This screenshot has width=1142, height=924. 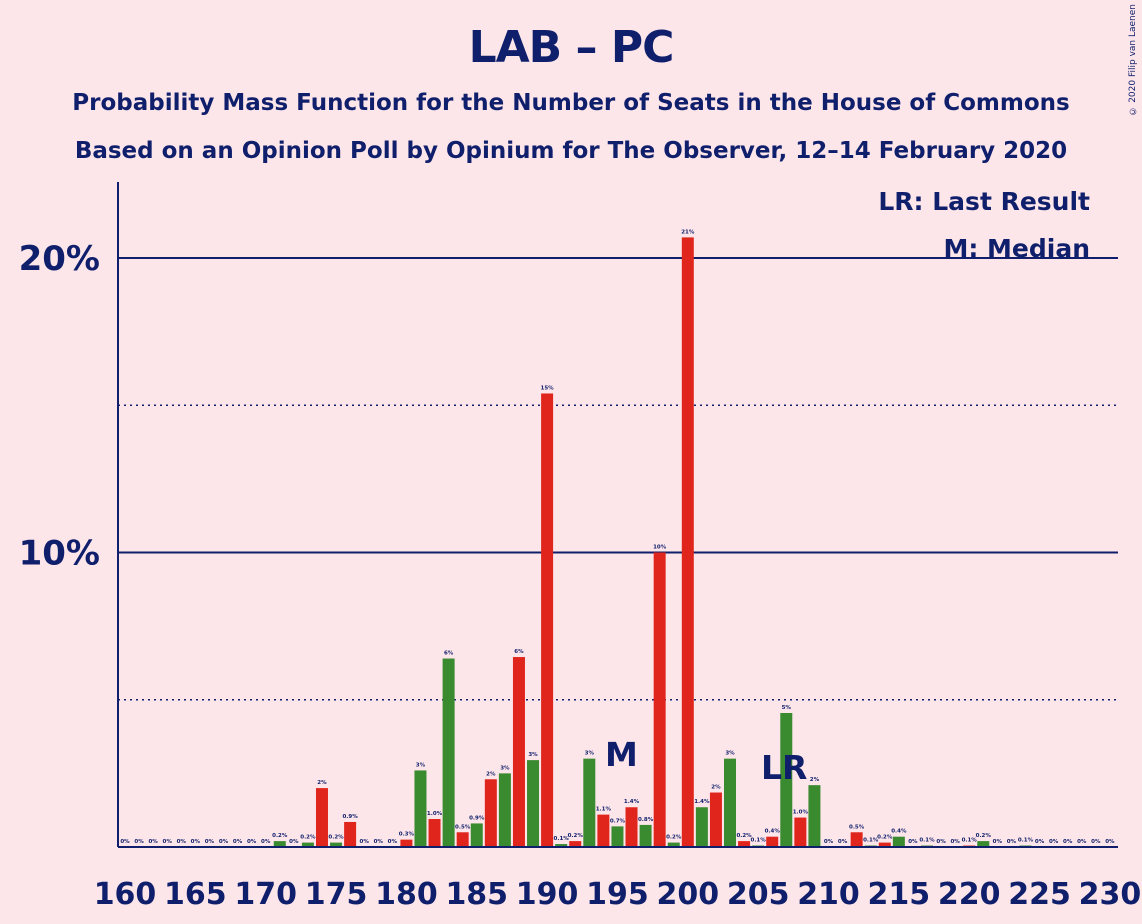 What do you see at coordinates (969, 894) in the screenshot?
I see `x-tick-label: 220` at bounding box center [969, 894].